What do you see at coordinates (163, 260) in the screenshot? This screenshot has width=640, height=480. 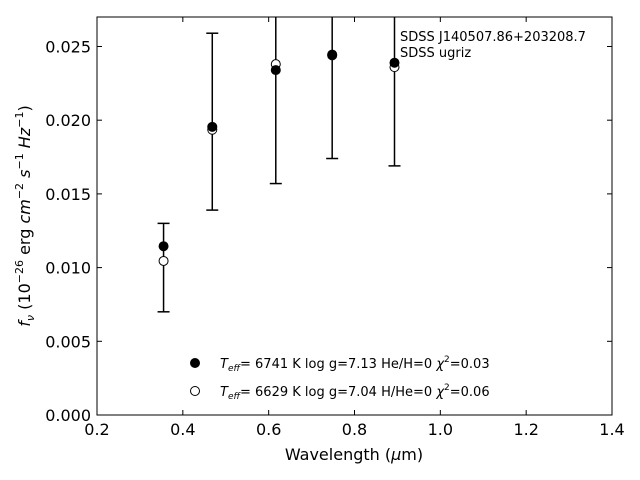 I see `open-point` at bounding box center [163, 260].